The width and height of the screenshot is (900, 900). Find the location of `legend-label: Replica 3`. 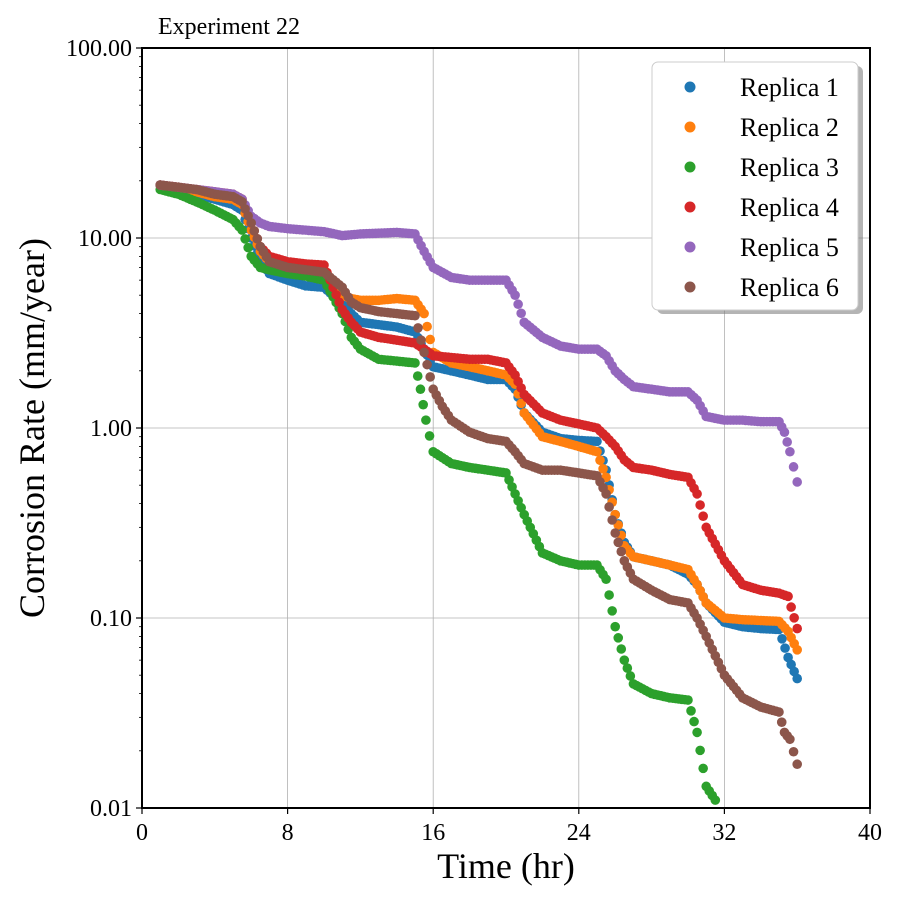

legend-label: Replica 3 is located at coordinates (789, 167).